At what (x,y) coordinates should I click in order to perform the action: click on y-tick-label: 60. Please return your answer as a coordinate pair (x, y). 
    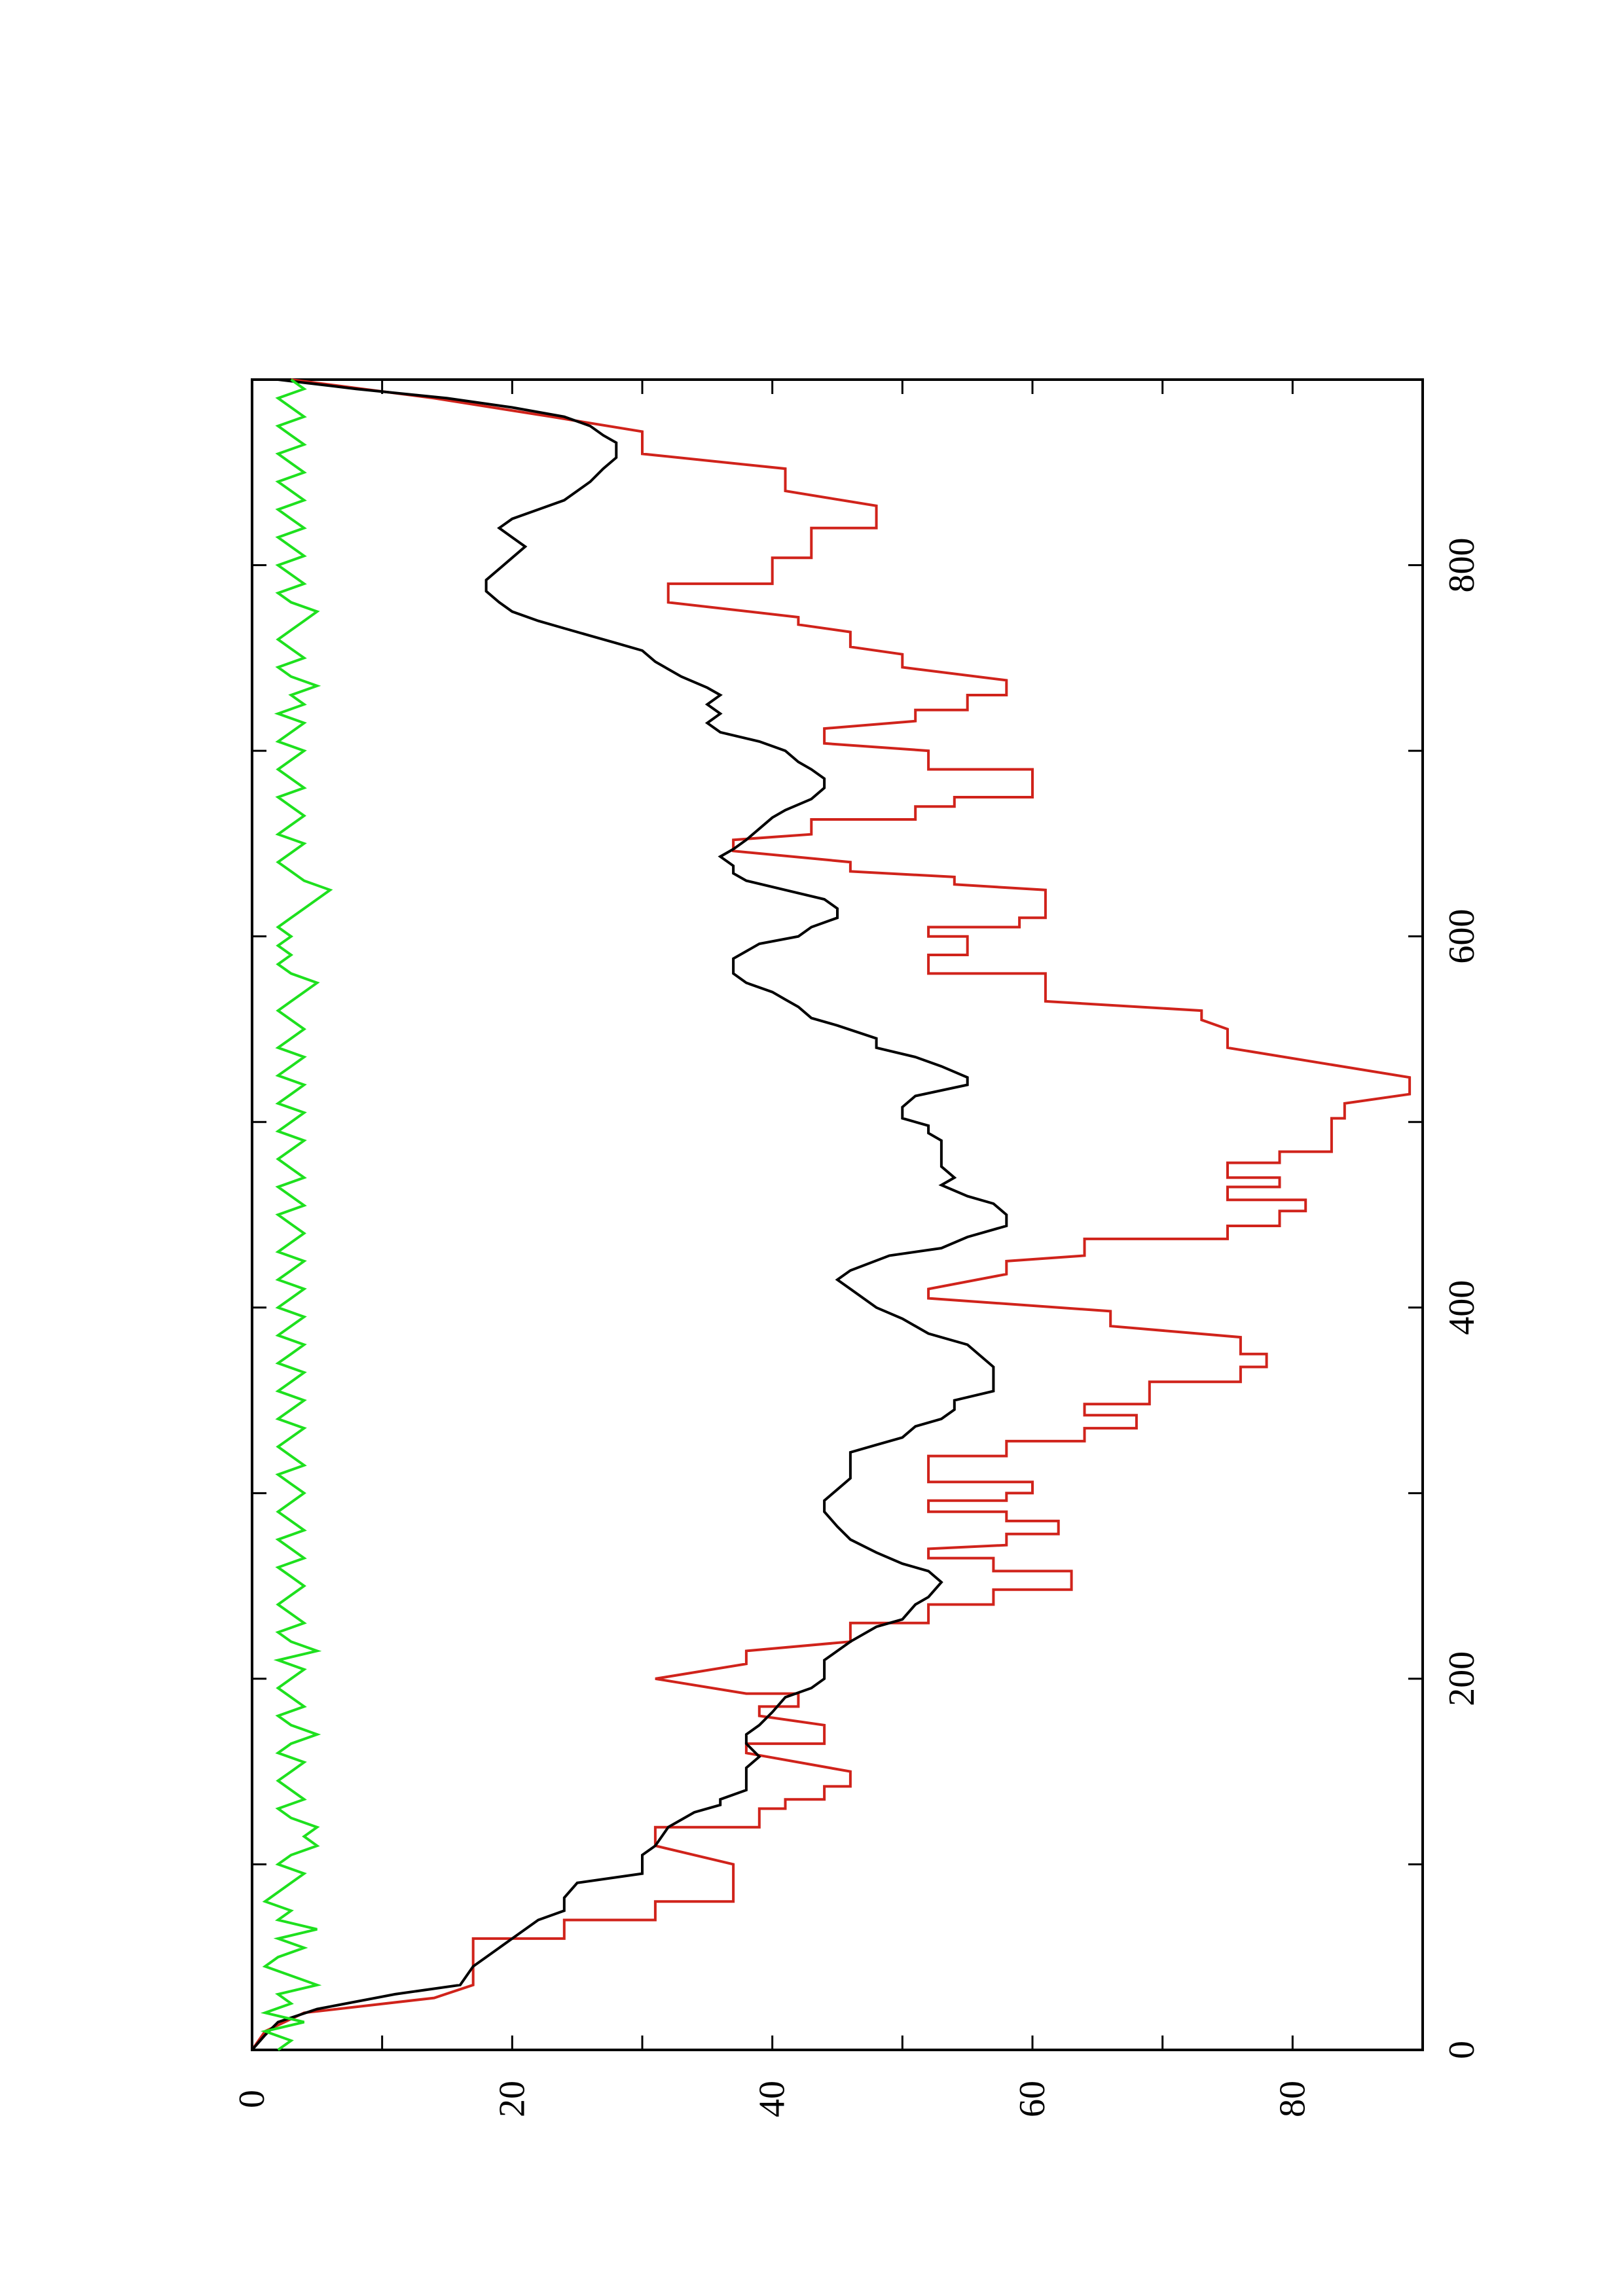
    Looking at the image, I should click on (1032, 2099).